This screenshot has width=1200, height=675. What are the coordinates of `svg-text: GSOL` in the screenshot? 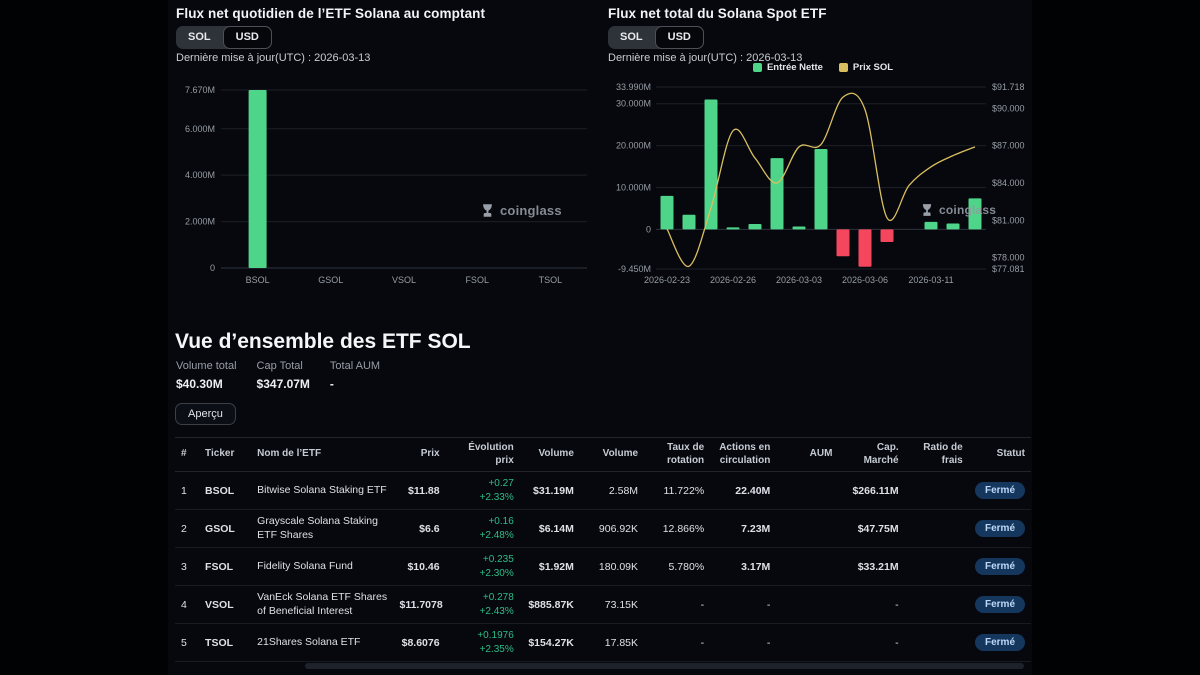 It's located at (330, 280).